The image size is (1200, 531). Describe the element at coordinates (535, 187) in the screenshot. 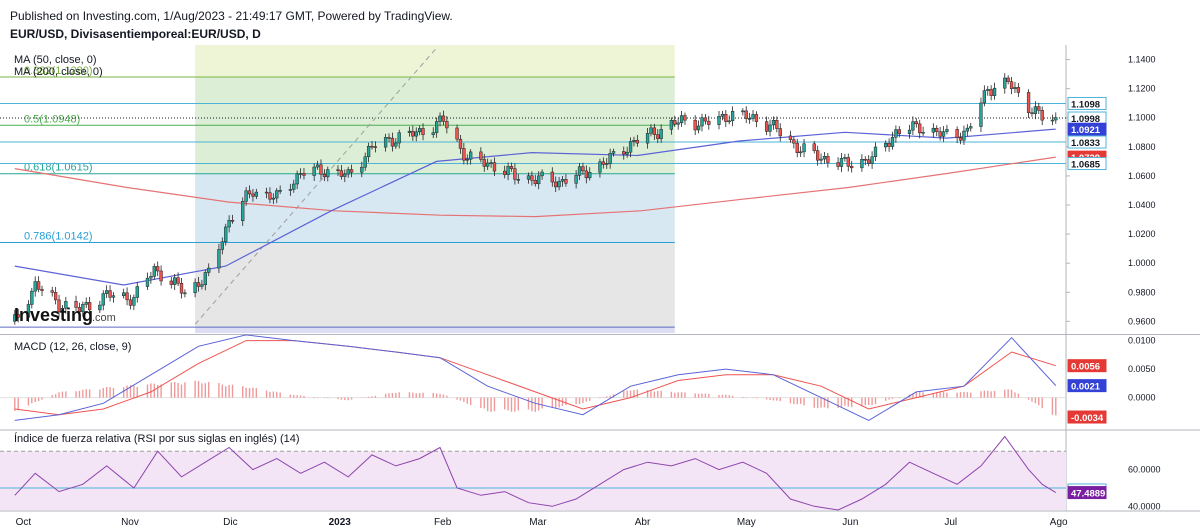

I see `ma200-line` at that location.